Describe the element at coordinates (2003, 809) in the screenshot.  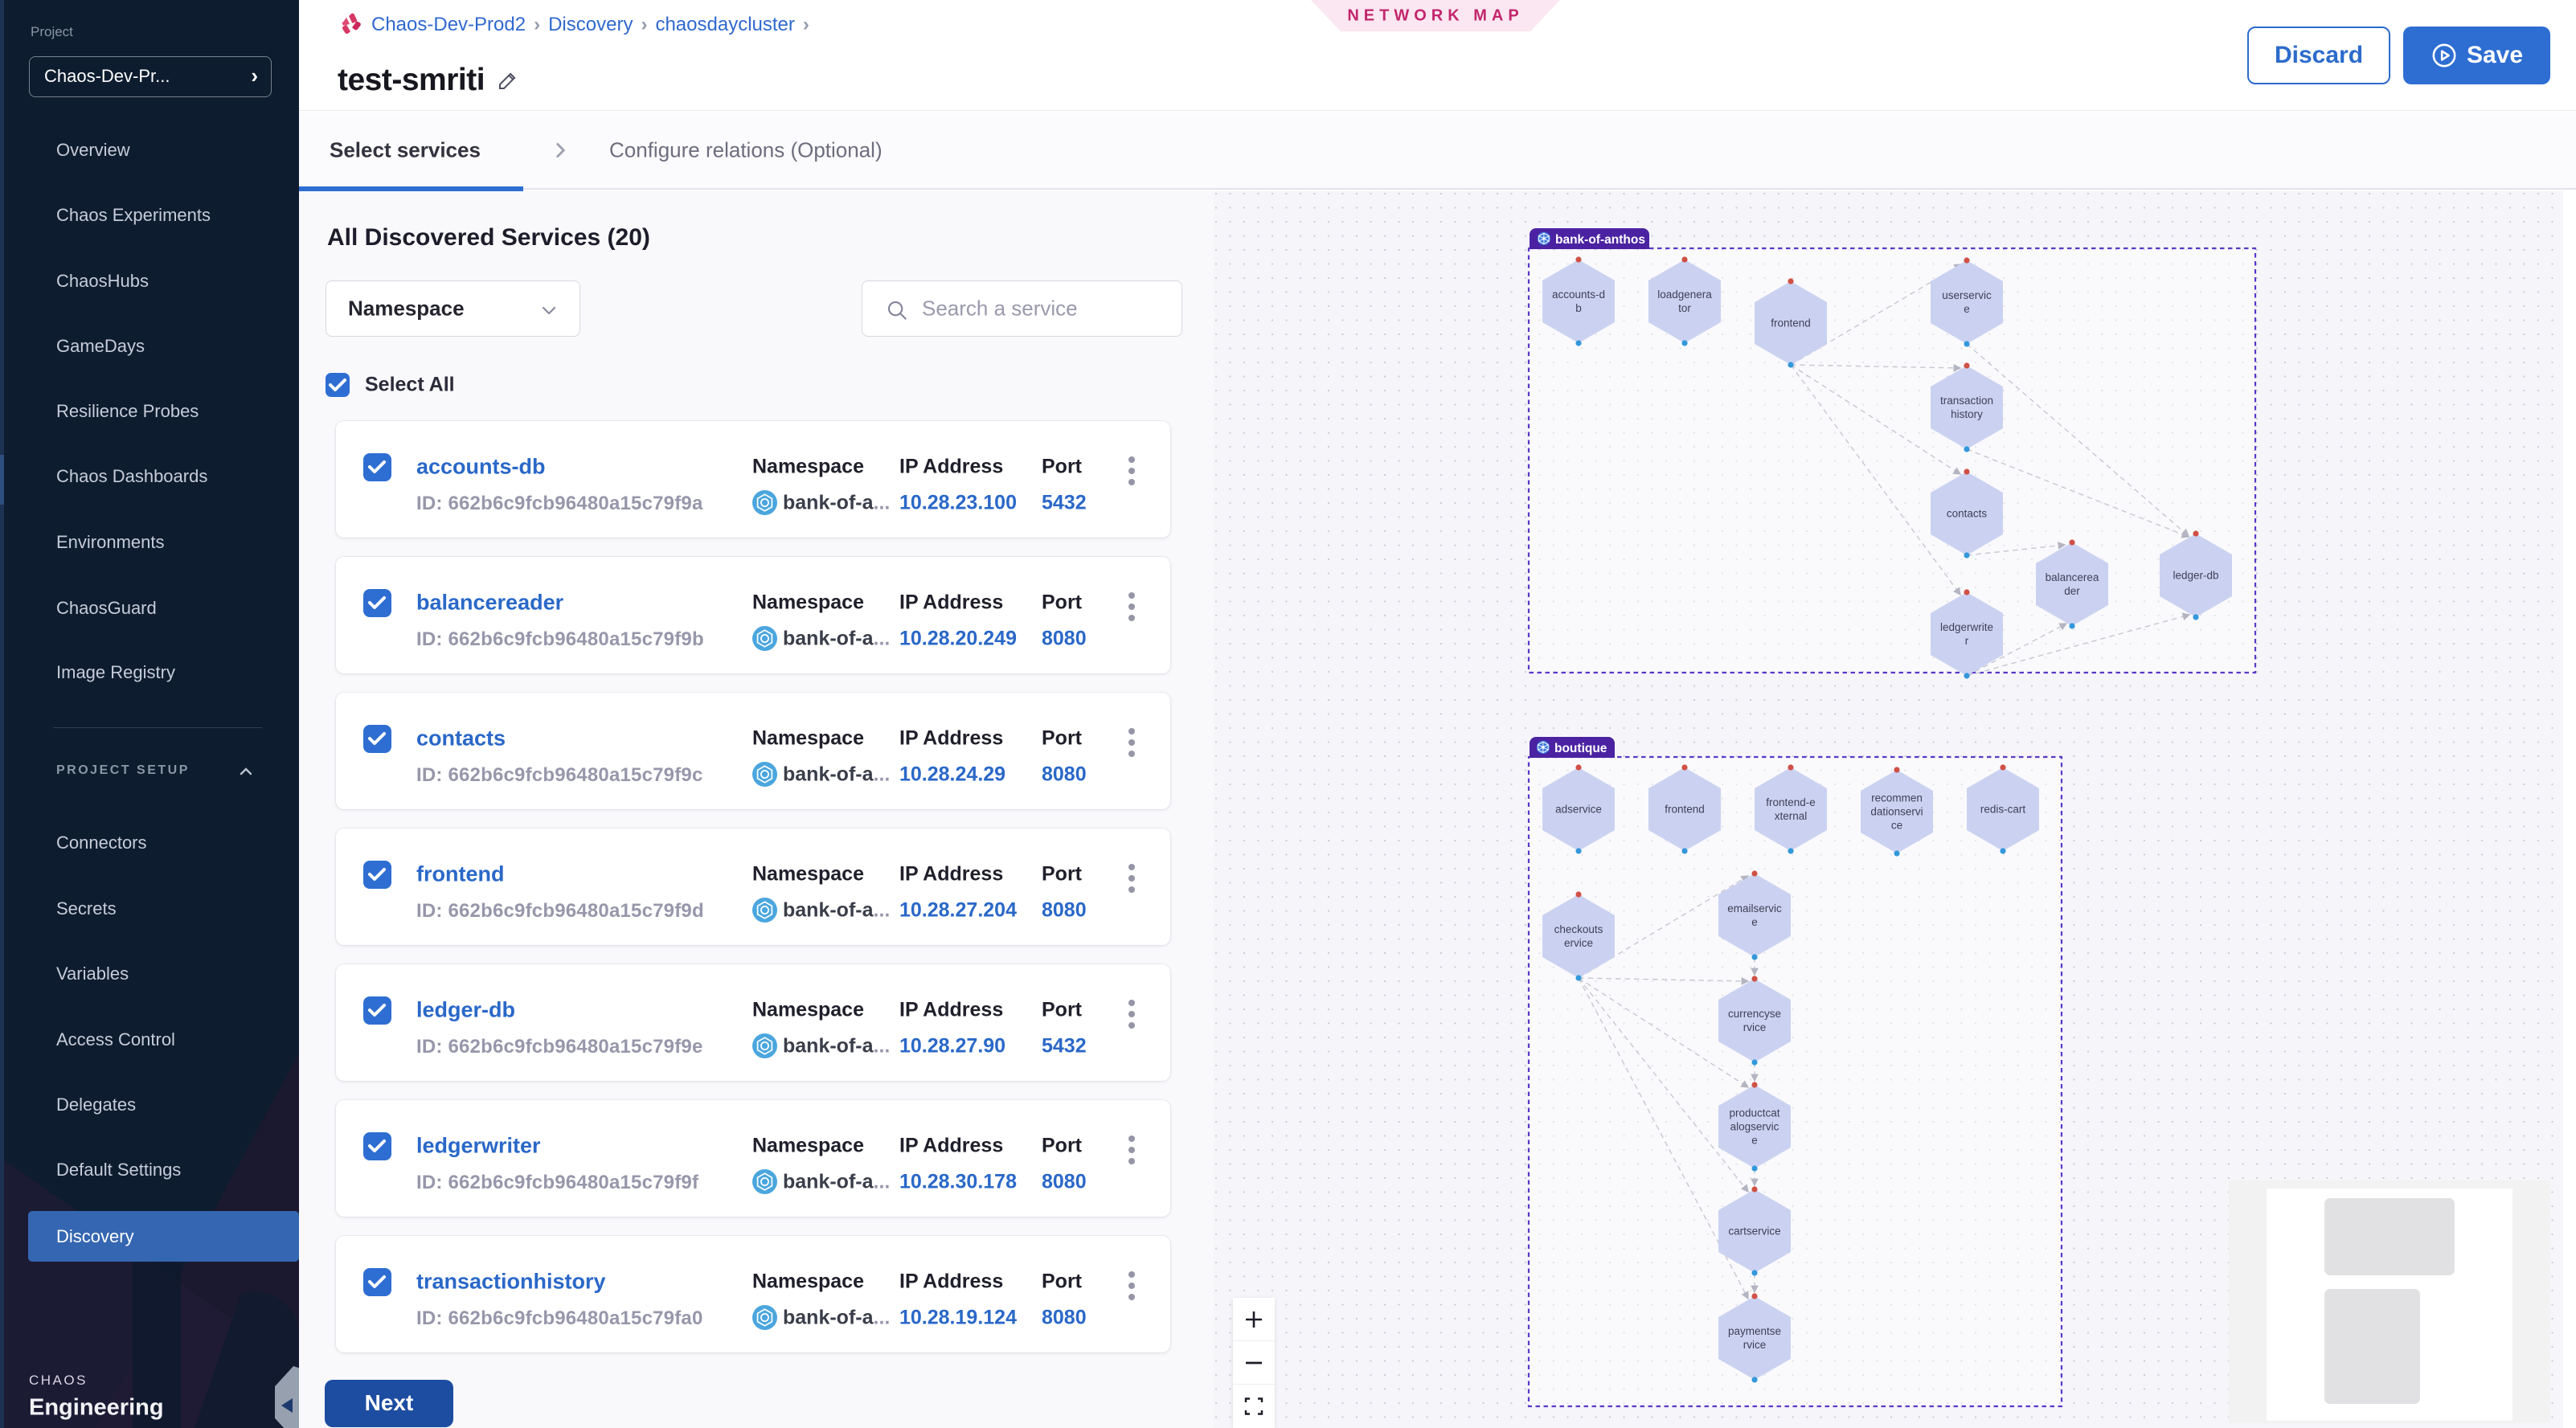
I see `svg-text: redis-cart` at that location.